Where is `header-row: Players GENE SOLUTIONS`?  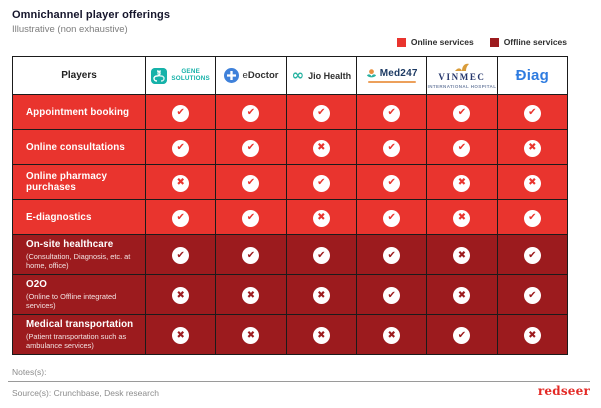
header-row: Players GENE SOLUTIONS is located at coordinates (290, 75).